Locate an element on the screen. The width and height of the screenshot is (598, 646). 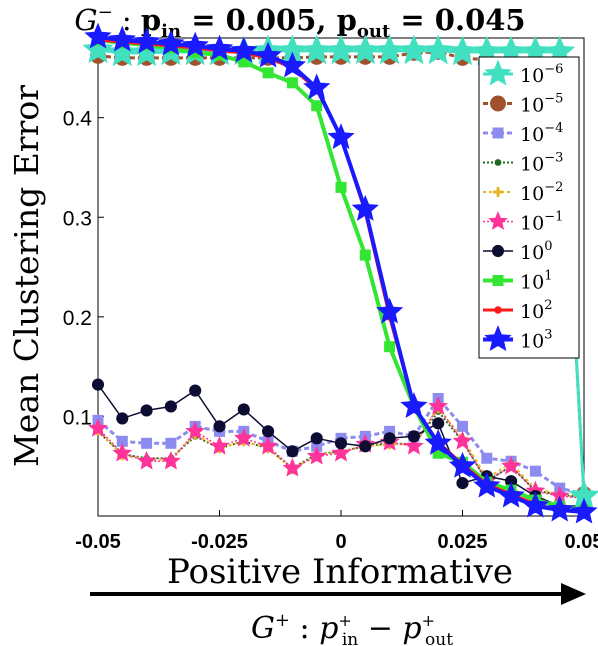
bottom-label-g-sup: + is located at coordinates (282, 620).